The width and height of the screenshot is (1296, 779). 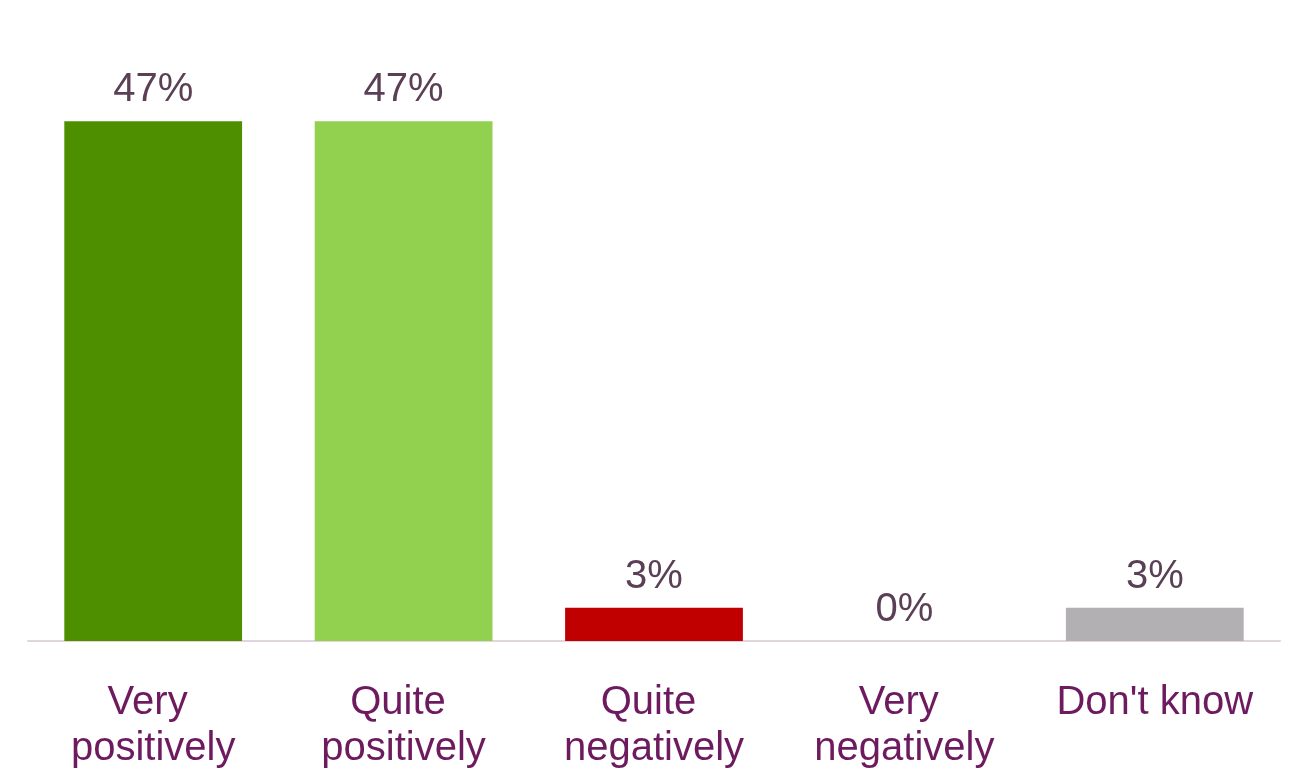 What do you see at coordinates (904, 723) in the screenshot?
I see `x-tick-label: Very negatively` at bounding box center [904, 723].